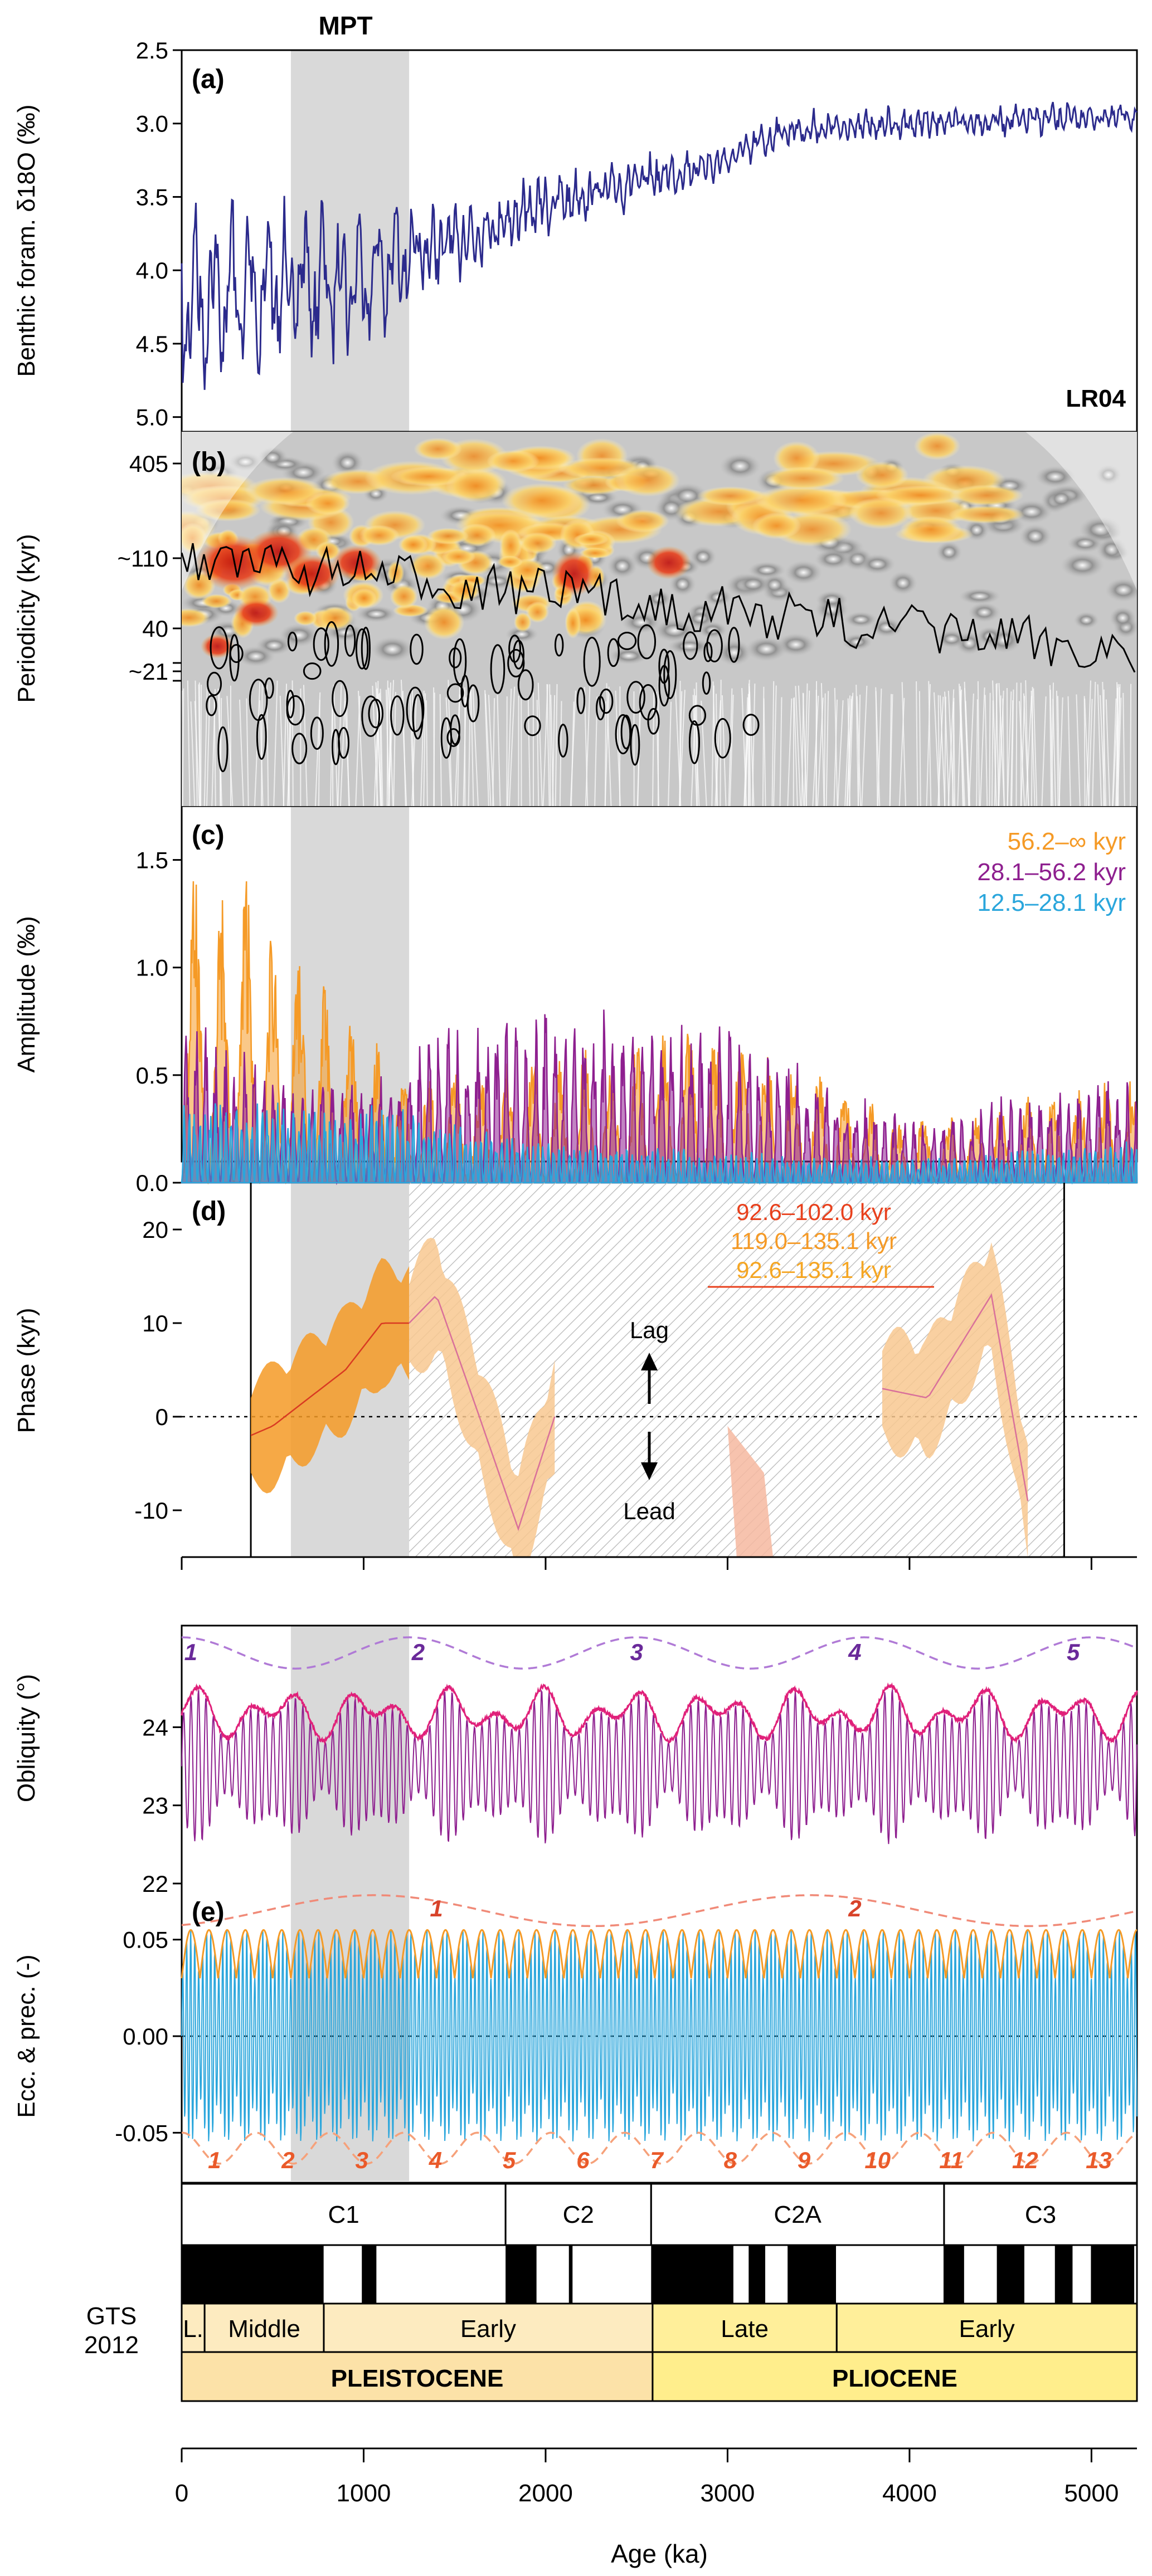 The image size is (1152, 2576). I want to click on legend-c-orange: 56.2–∞ kyr, so click(1067, 841).